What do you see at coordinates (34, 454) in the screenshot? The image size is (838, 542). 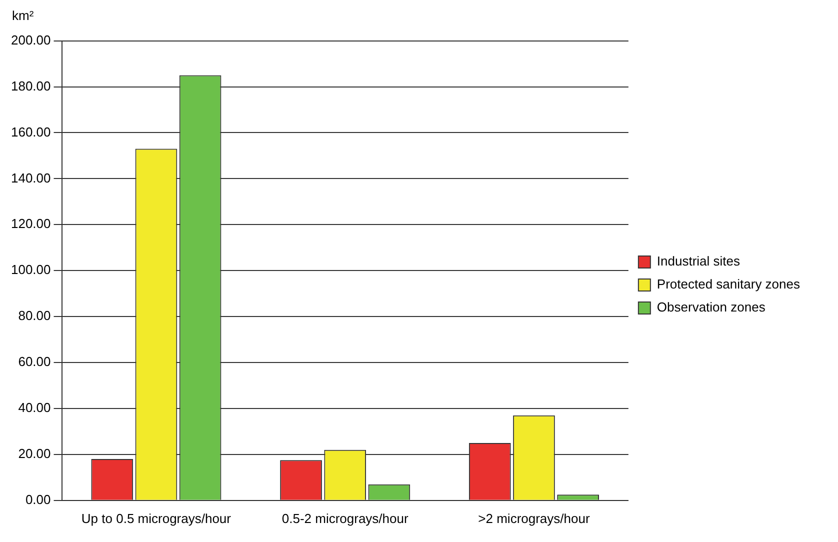 I see `y-tick-label: 20.00` at bounding box center [34, 454].